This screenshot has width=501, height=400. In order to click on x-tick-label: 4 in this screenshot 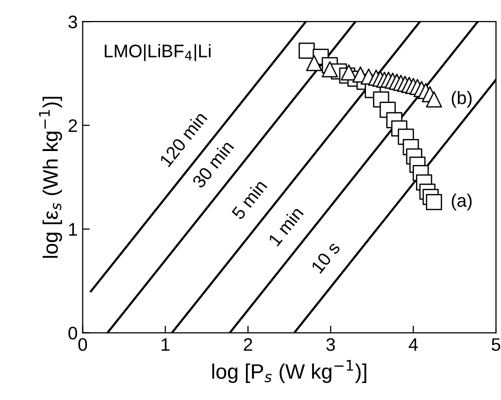, I will do `click(413, 344)`.